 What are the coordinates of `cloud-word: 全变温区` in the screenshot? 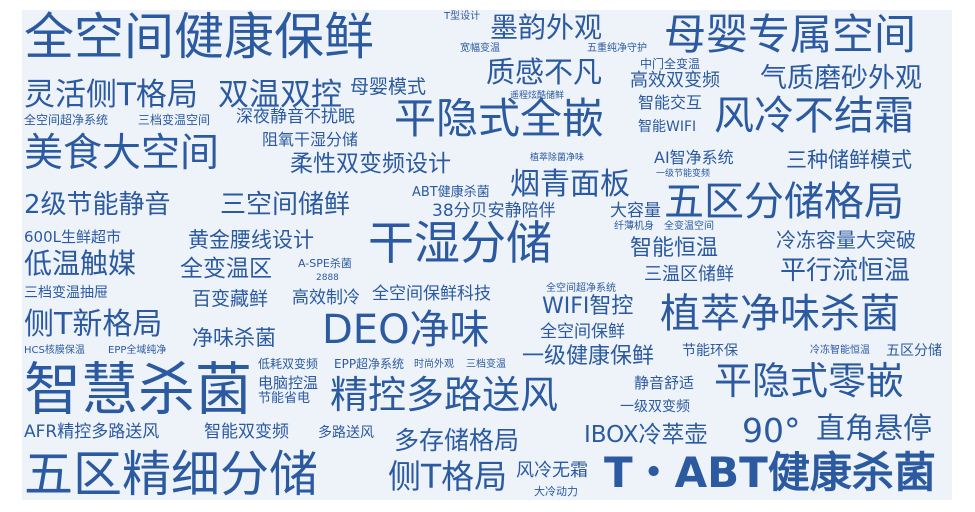 It's located at (226, 269).